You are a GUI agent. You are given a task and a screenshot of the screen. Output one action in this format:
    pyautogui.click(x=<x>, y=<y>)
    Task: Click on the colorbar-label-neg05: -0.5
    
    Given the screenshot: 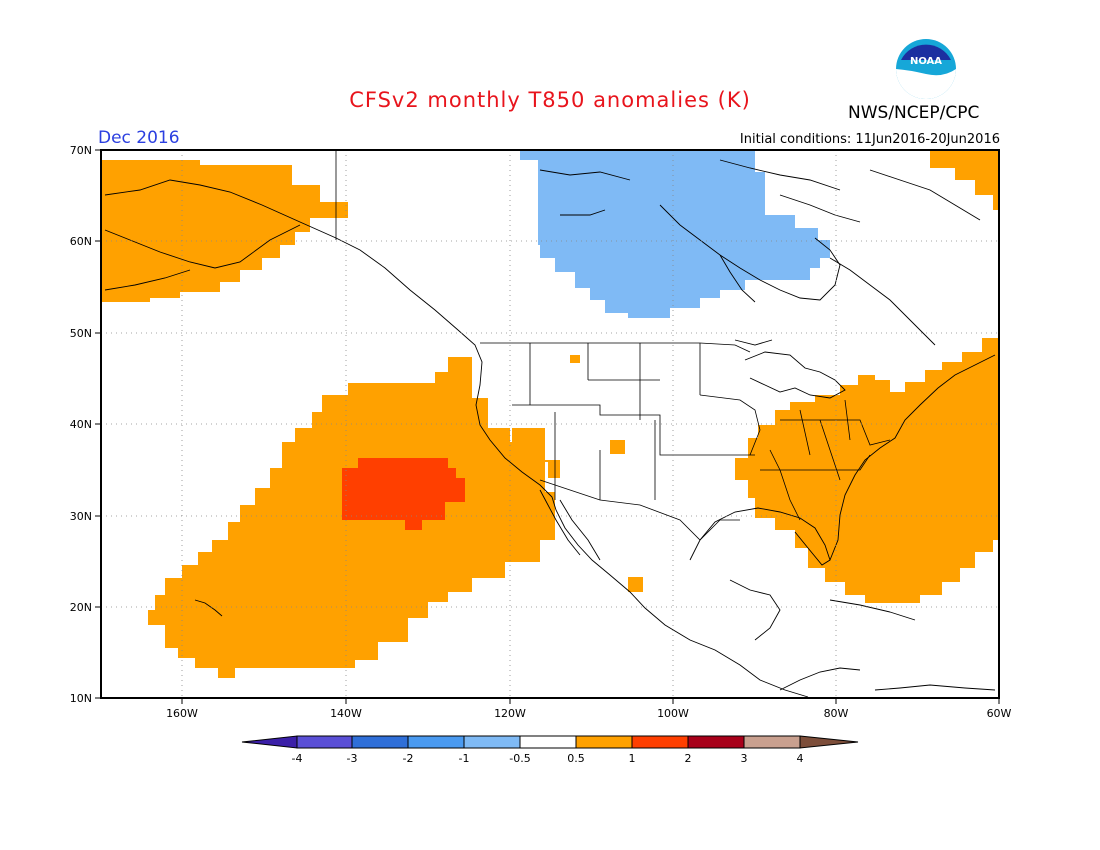 What is the action you would take?
    pyautogui.click(x=519, y=758)
    